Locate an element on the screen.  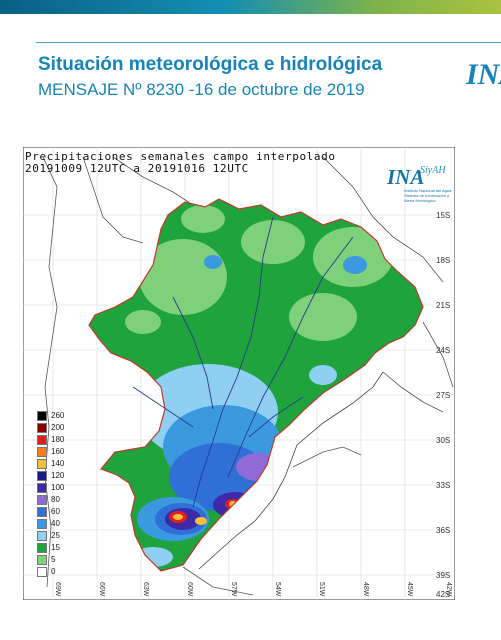
lon-label: 45W is located at coordinates (409, 589).